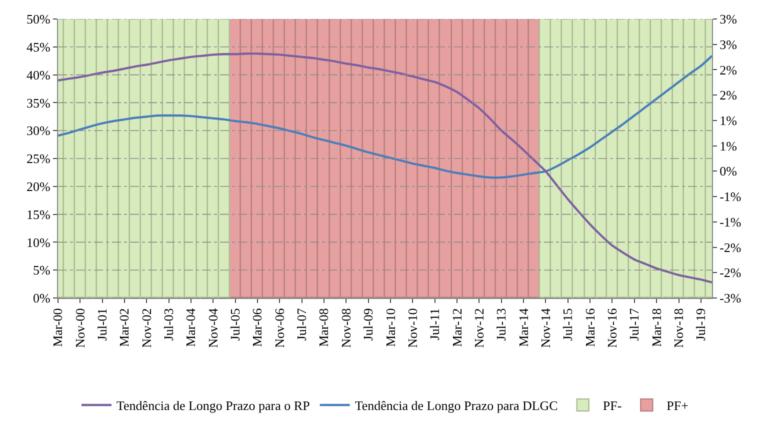 This screenshot has height=443, width=768. I want to click on y2-tick-label: -3%, so click(731, 298).